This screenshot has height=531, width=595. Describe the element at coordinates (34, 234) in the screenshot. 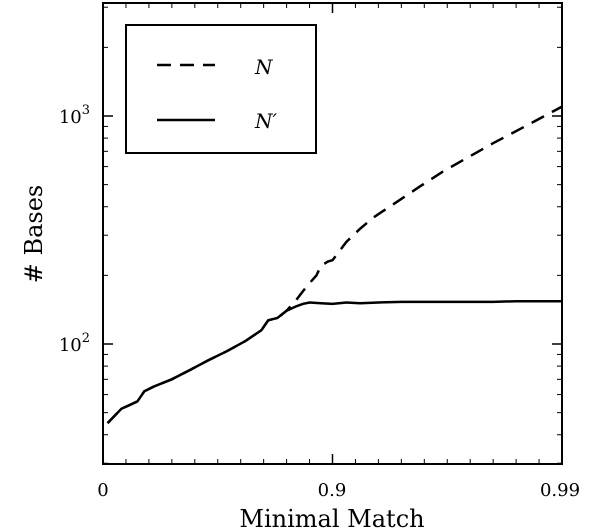

I see `y-axis-title: # Bases` at that location.